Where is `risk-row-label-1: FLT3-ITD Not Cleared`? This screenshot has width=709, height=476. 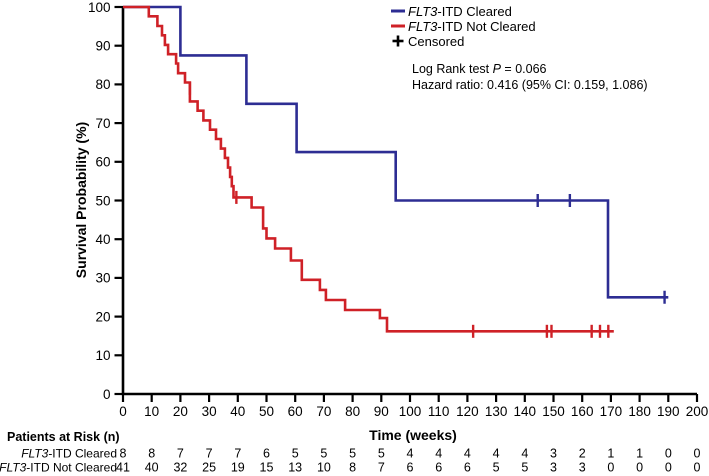 risk-row-label-1: FLT3-ITD Not Cleared is located at coordinates (58, 468).